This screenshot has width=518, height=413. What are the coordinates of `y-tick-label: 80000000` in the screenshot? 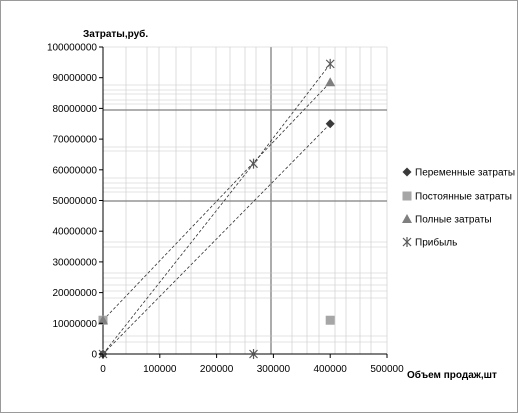 It's located at (75, 109).